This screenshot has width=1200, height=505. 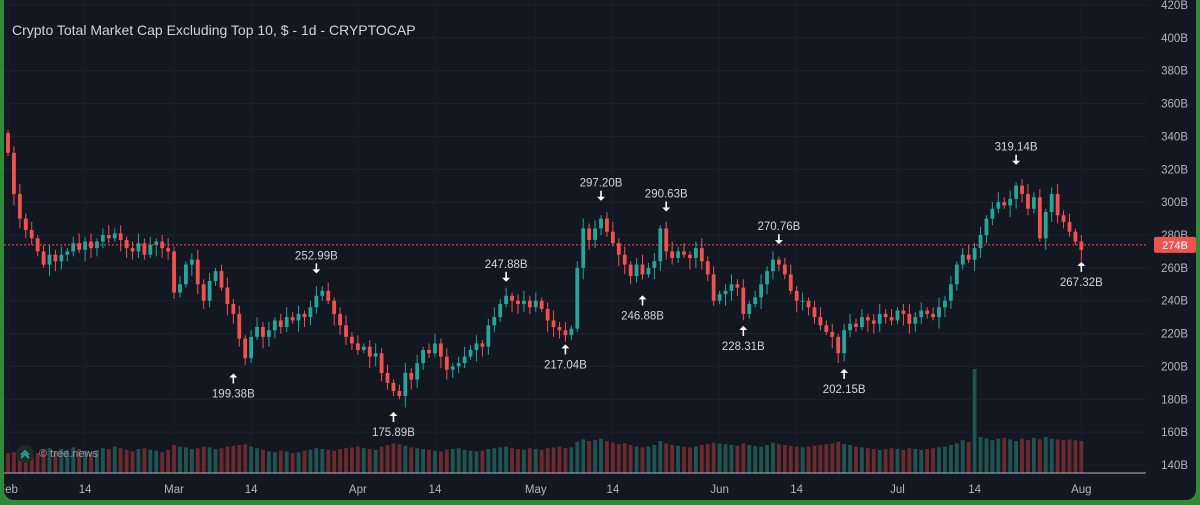 What do you see at coordinates (642, 308) in the screenshot?
I see `price-annotation: 246.88B` at bounding box center [642, 308].